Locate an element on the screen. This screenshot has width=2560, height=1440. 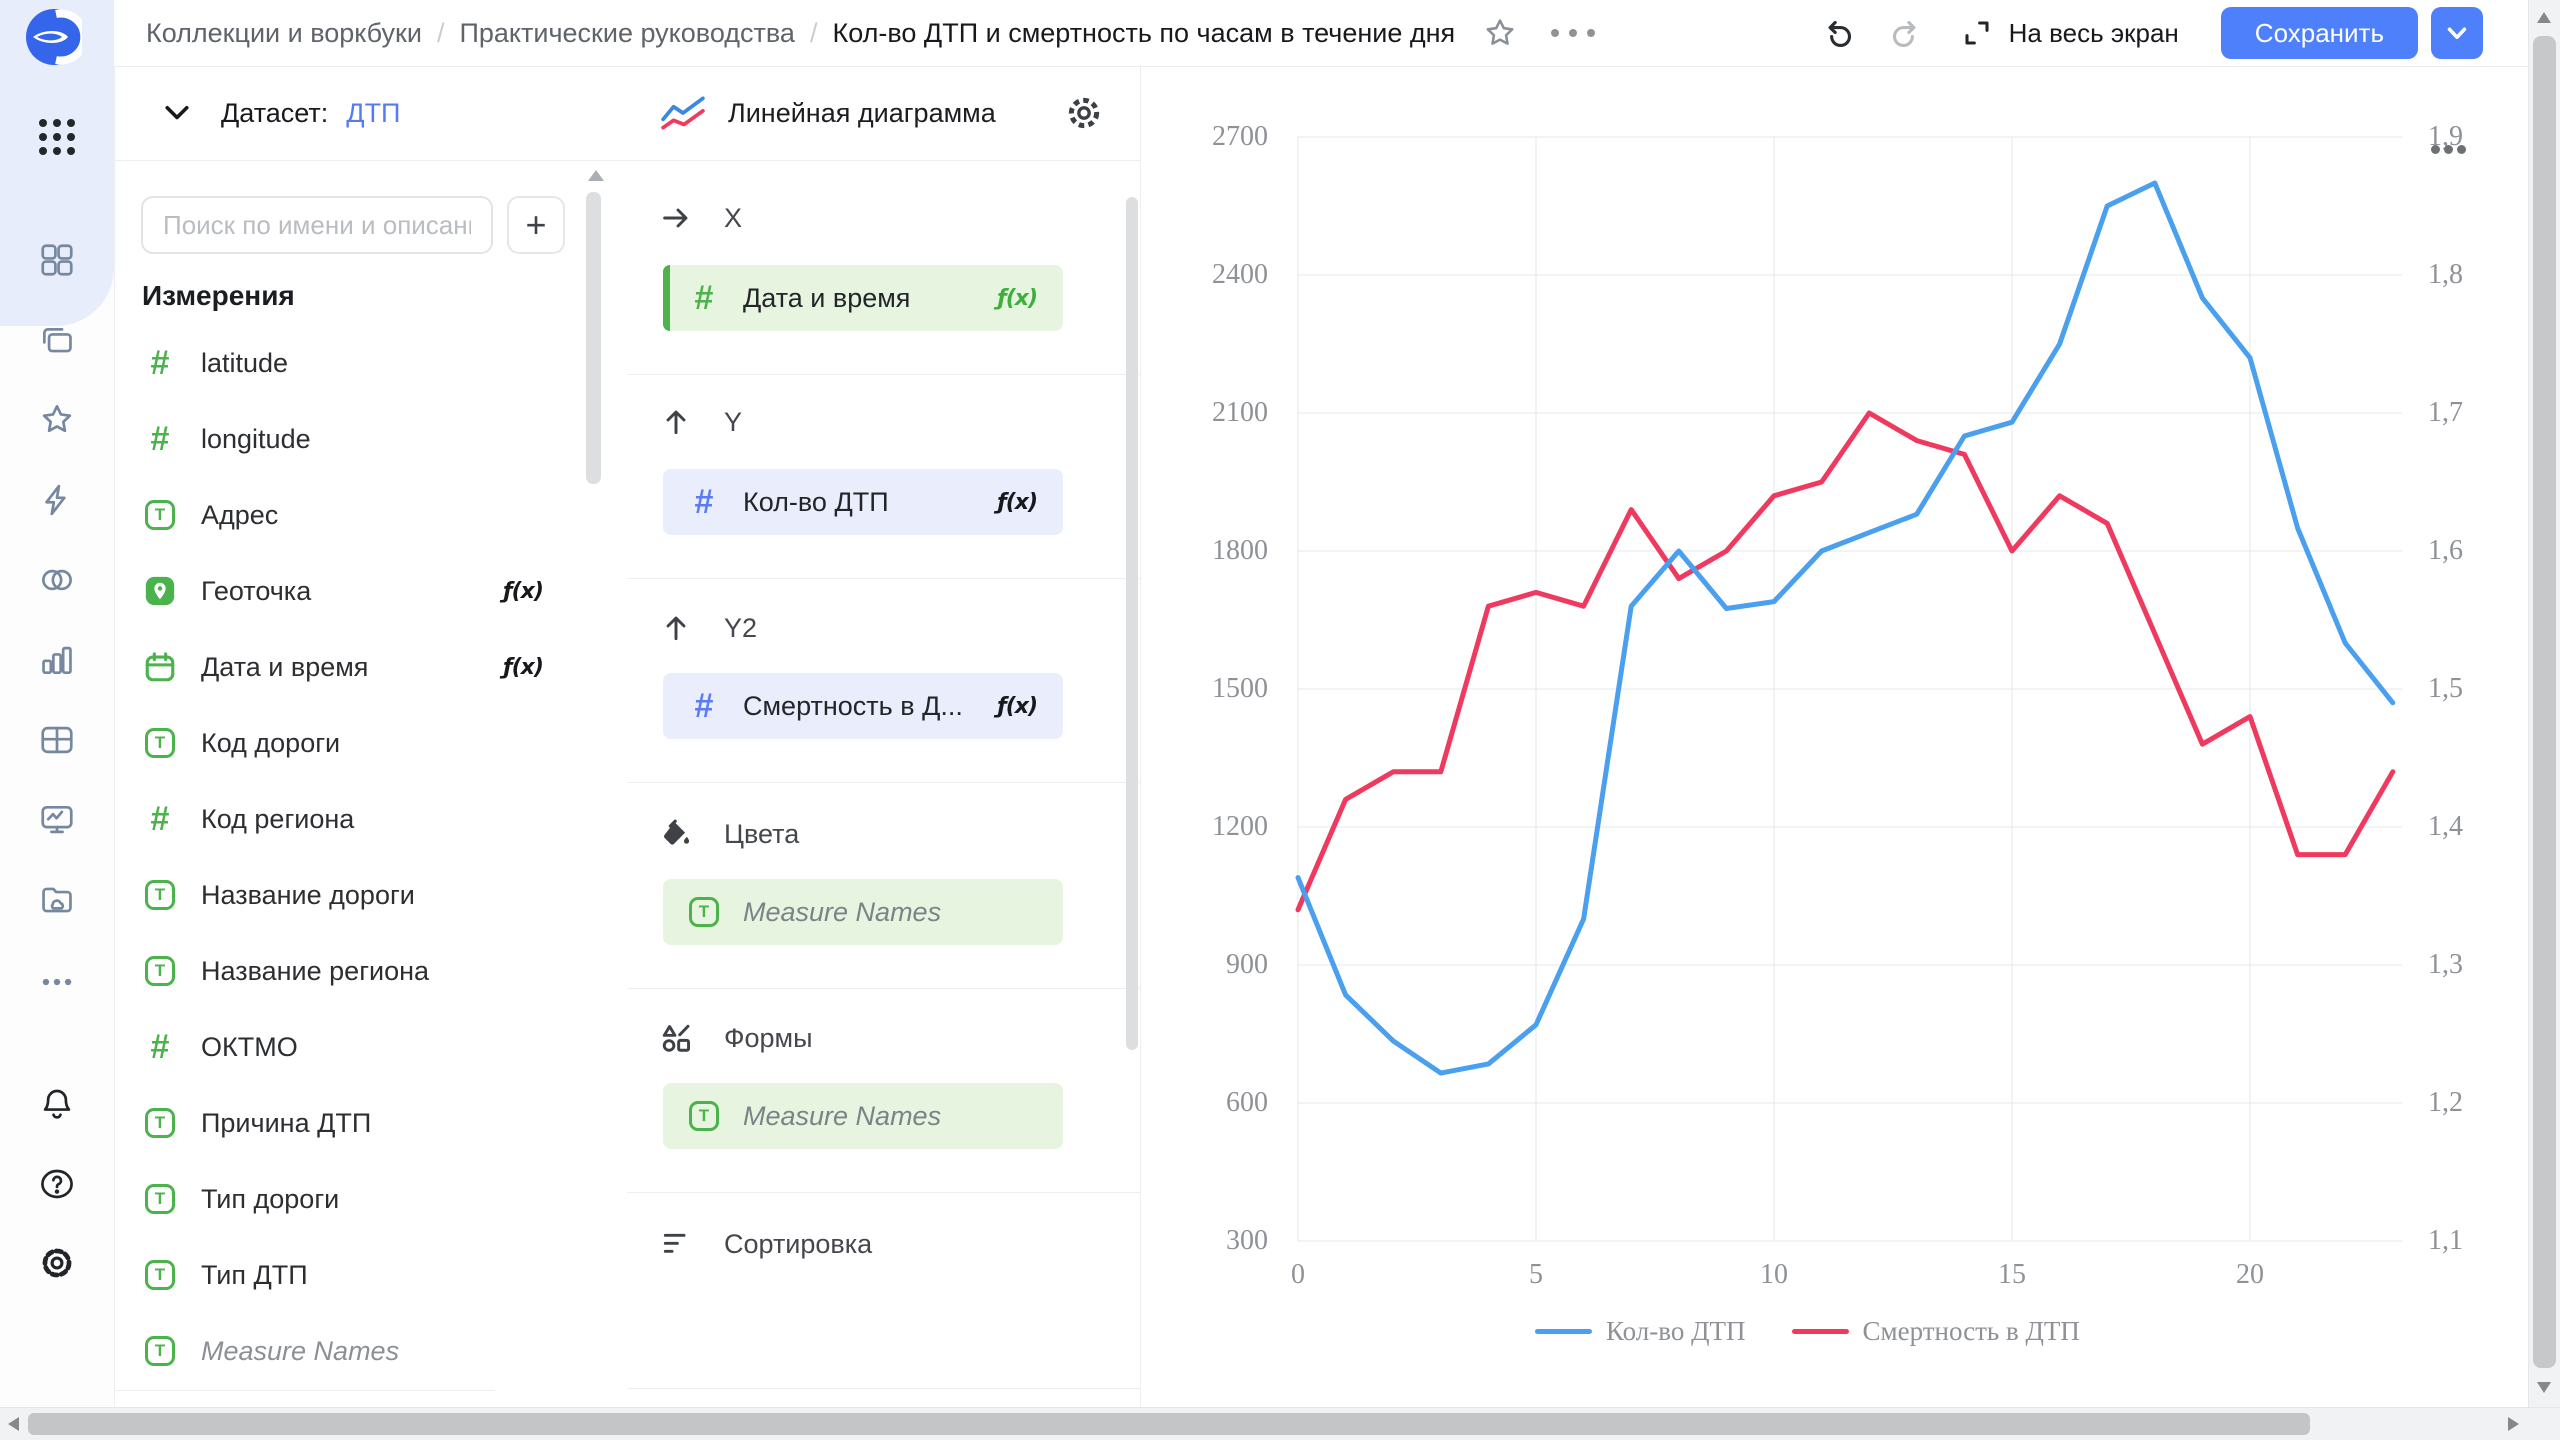
chip-label: Дата и время is located at coordinates (827, 297).